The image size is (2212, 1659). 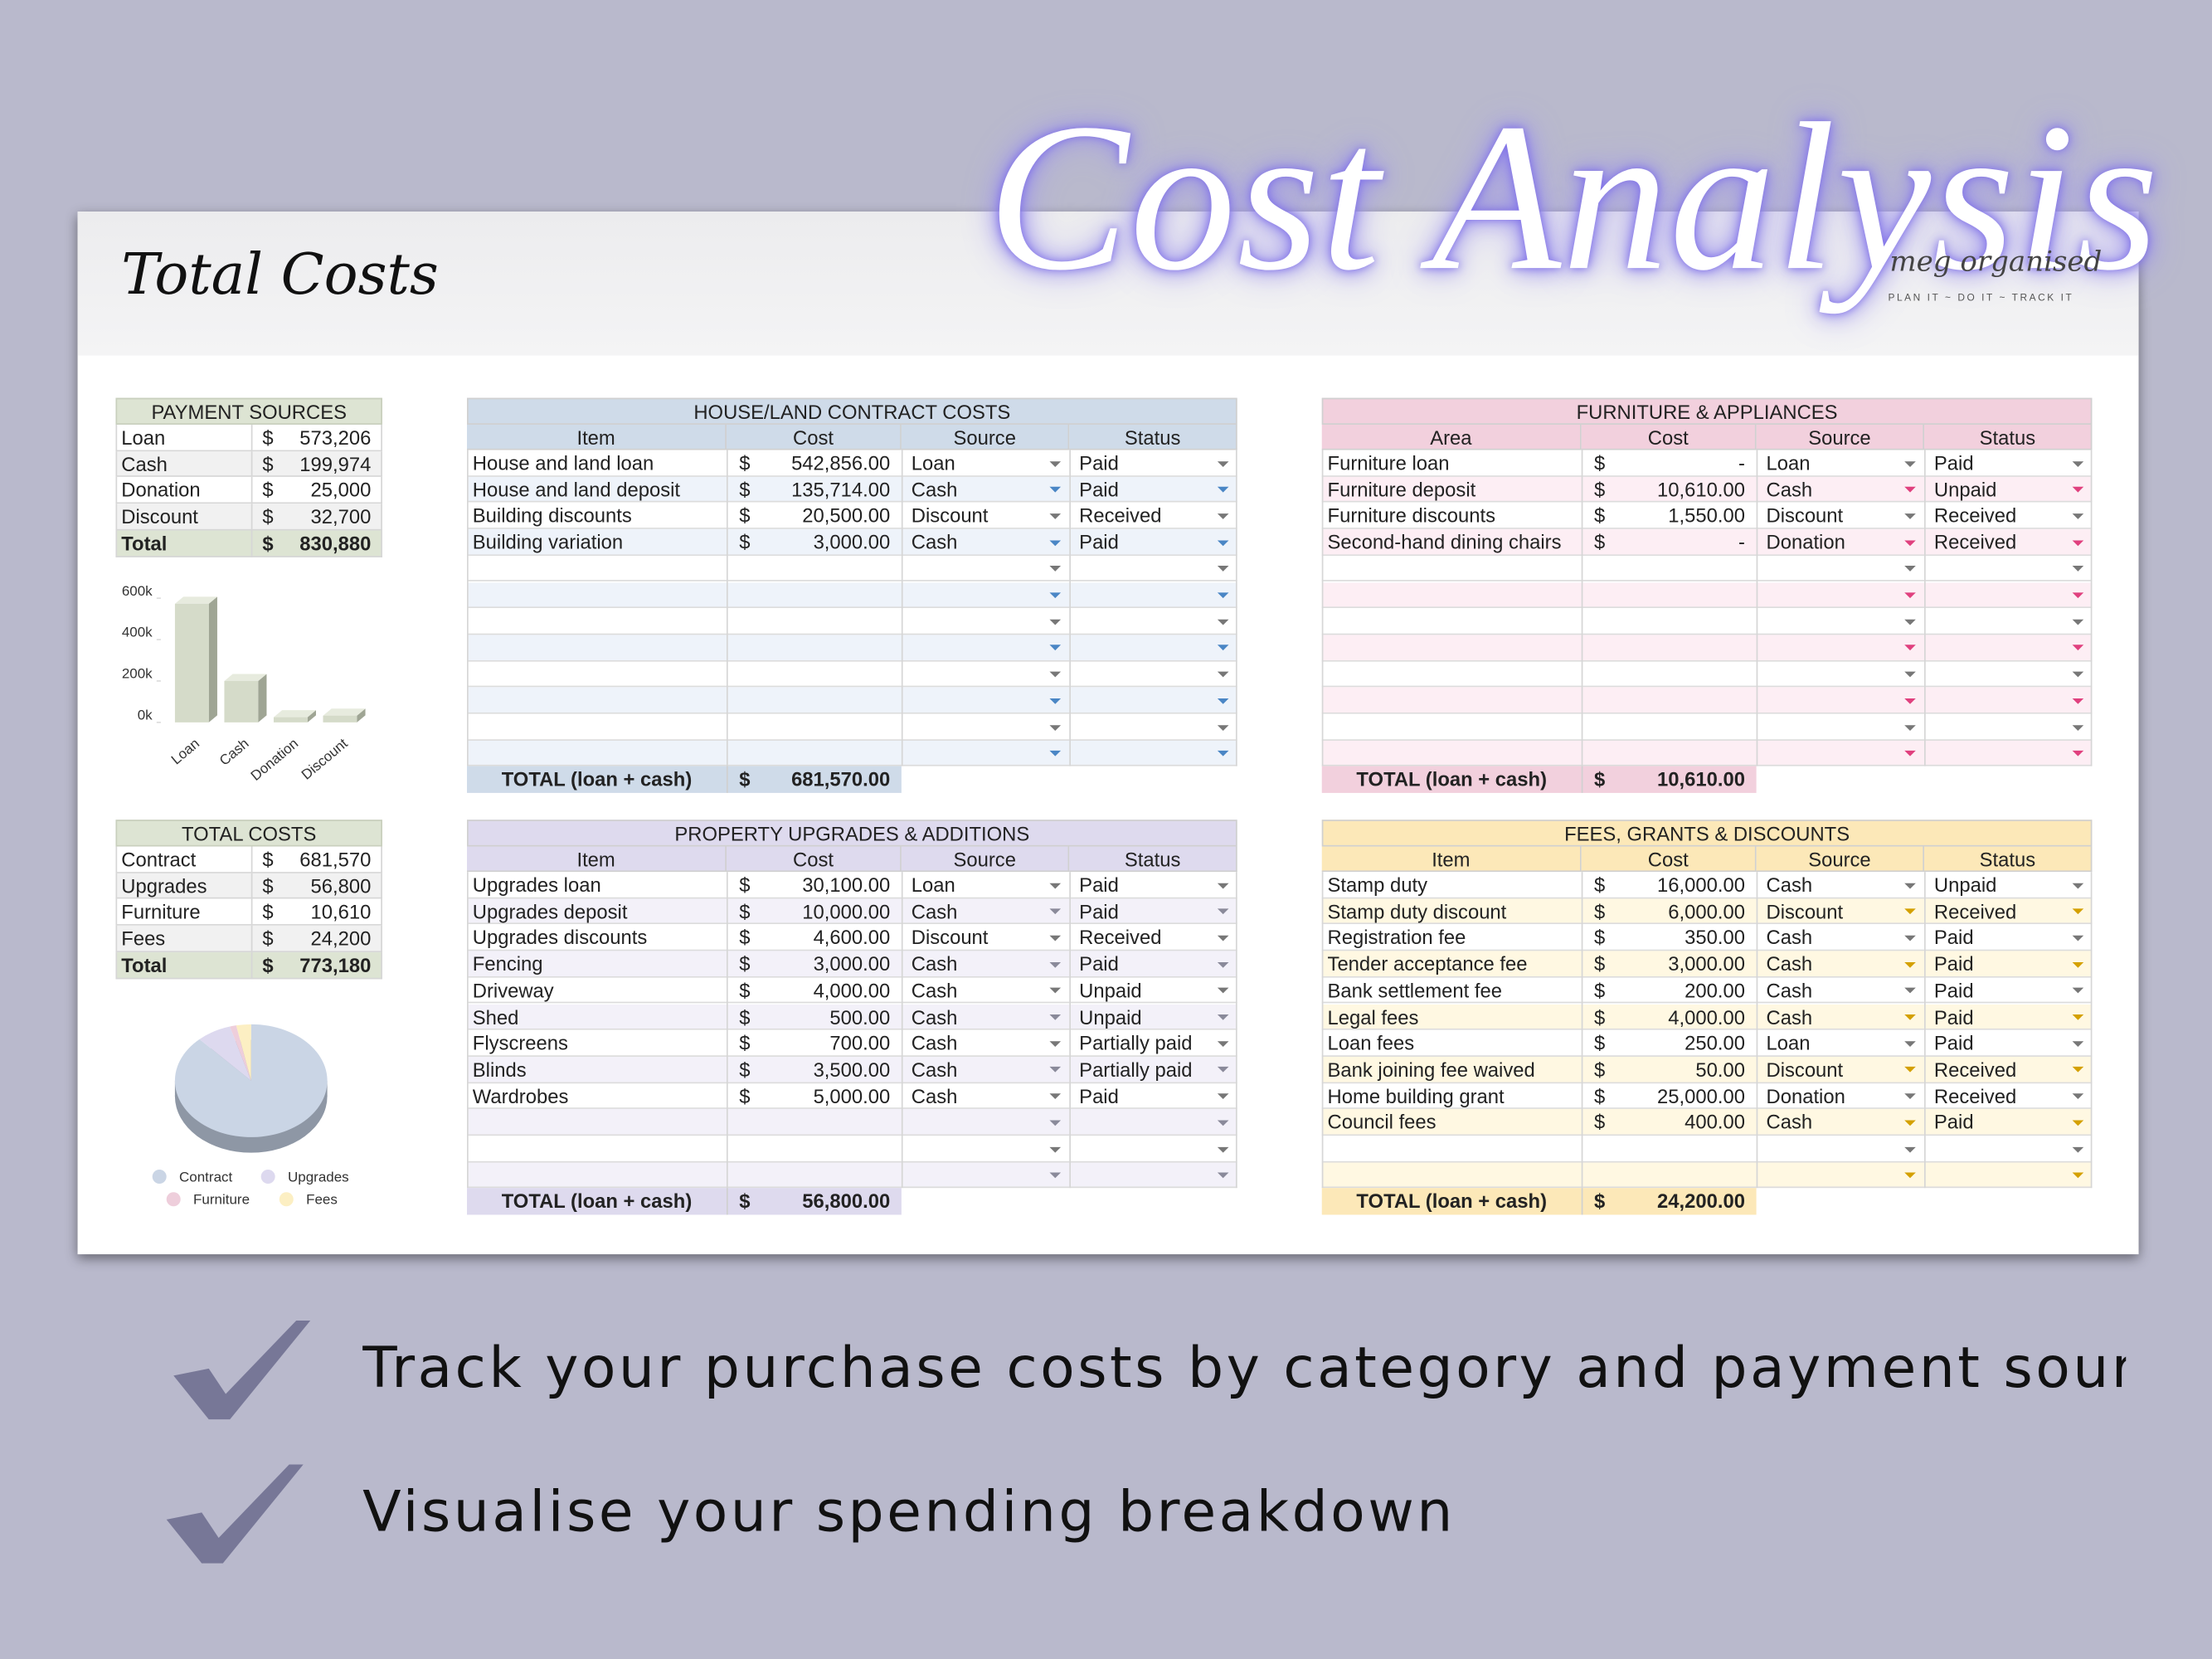 I want to click on brand: meg organised, so click(x=1996, y=261).